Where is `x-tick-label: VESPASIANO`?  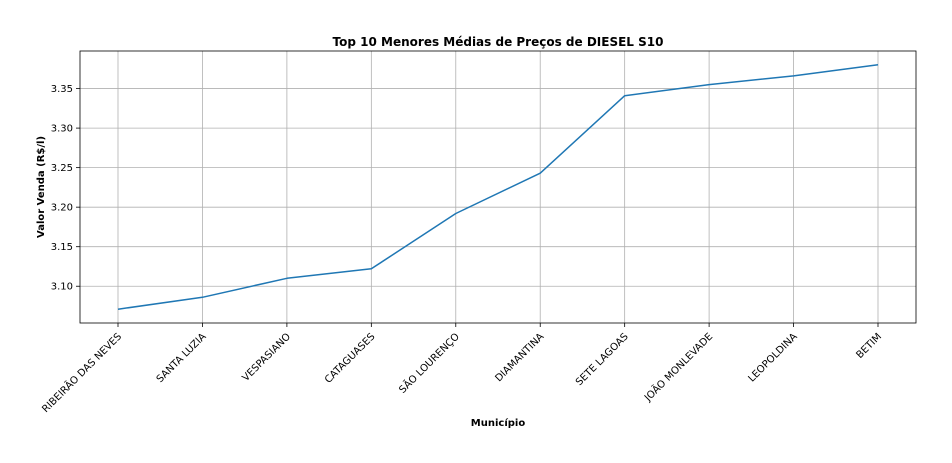
x-tick-label: VESPASIANO is located at coordinates (267, 357).